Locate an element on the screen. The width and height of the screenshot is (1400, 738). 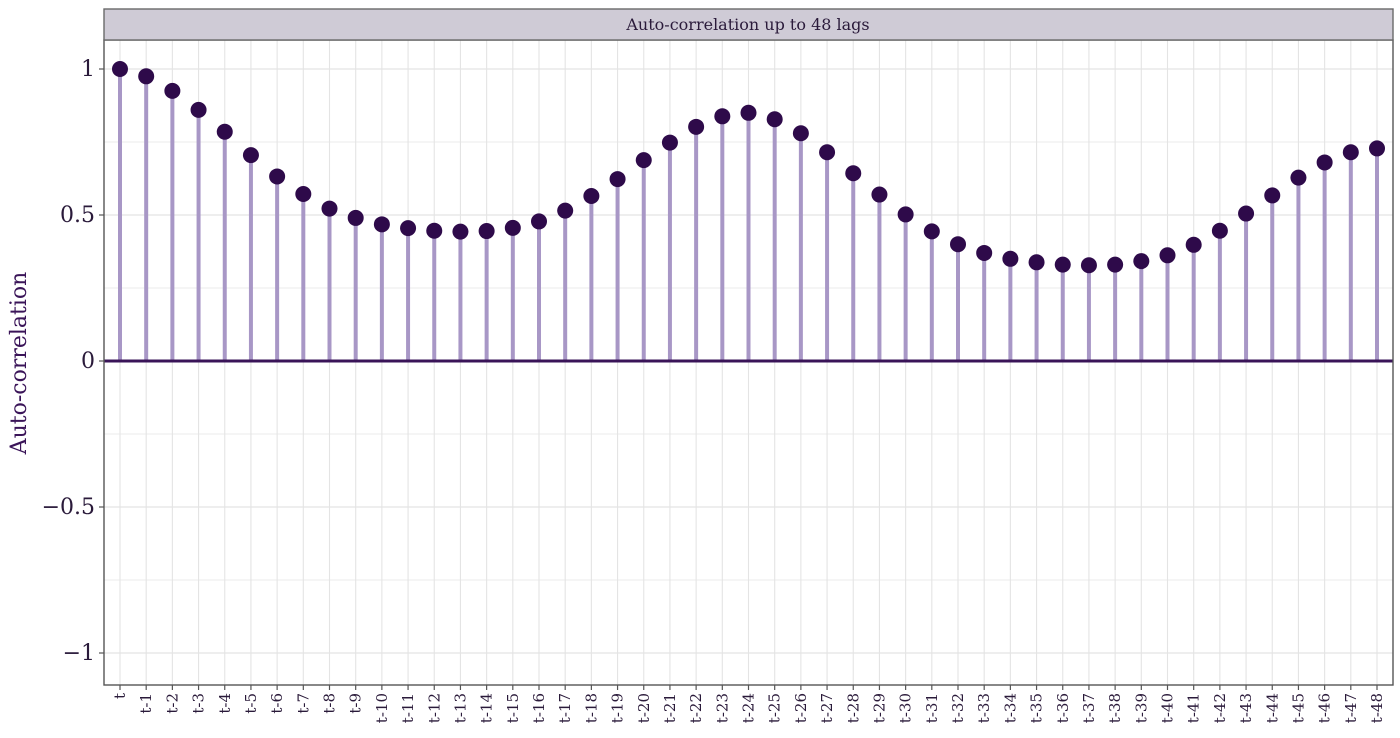
x-tick-label: t-16 is located at coordinates (539, 708).